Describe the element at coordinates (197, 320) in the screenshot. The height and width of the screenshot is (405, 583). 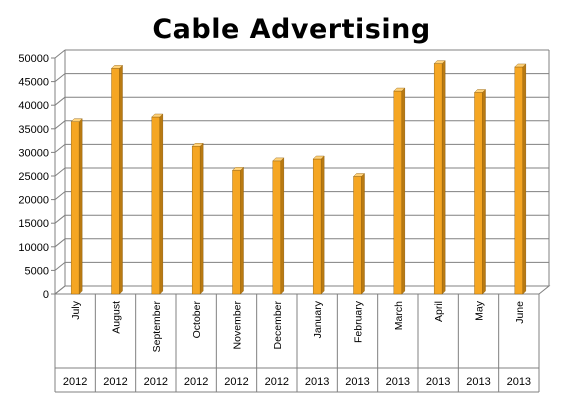
I see `x-tick-label: October` at that location.